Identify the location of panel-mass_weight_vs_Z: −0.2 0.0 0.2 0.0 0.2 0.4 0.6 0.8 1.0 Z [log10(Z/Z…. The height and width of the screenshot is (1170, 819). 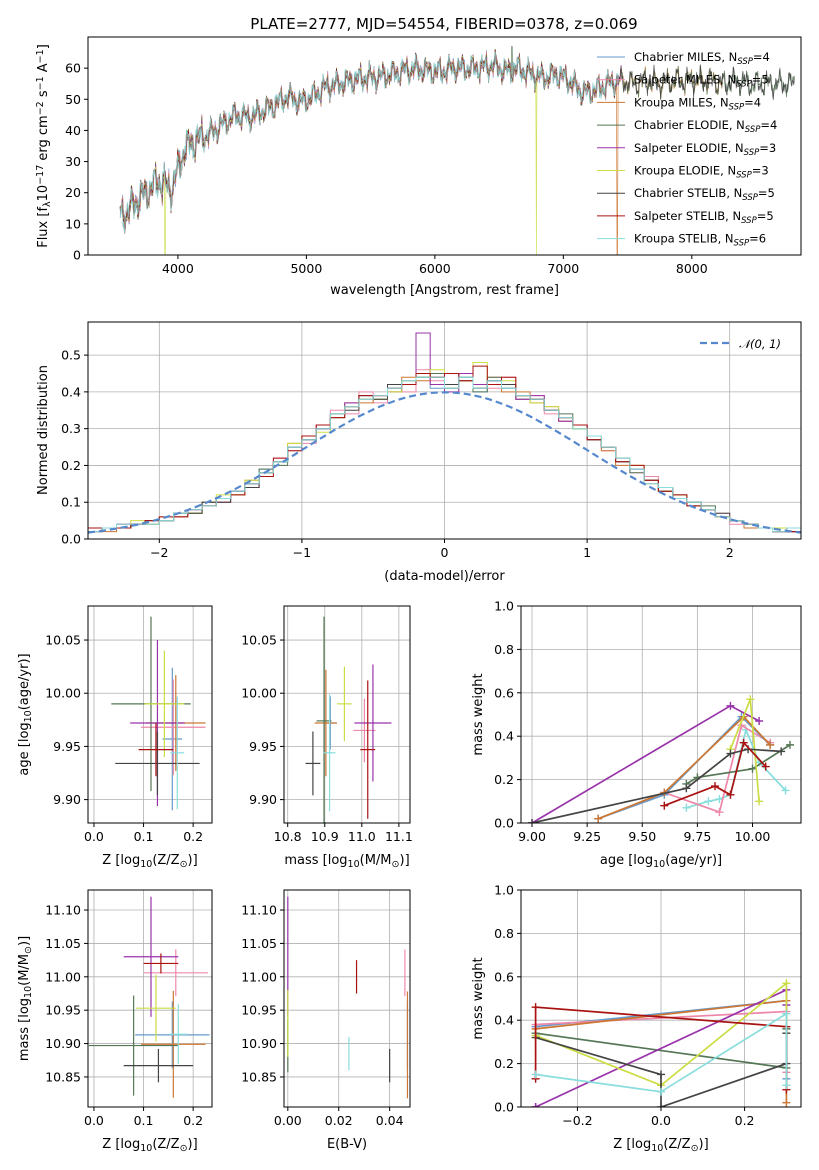
(636, 1018).